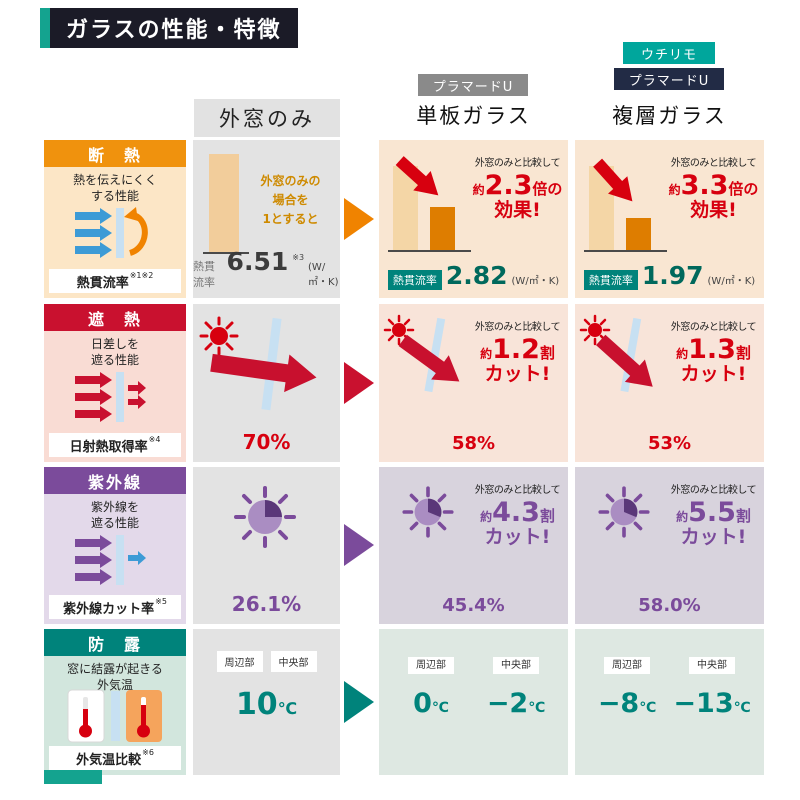  Describe the element at coordinates (473, 605) in the screenshot. I see `uv-single-value: 45.4%` at that location.